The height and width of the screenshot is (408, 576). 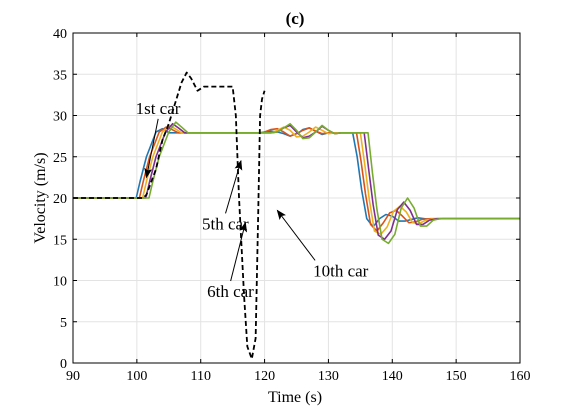 What do you see at coordinates (63, 364) in the screenshot?
I see `y-tick-label: 0` at bounding box center [63, 364].